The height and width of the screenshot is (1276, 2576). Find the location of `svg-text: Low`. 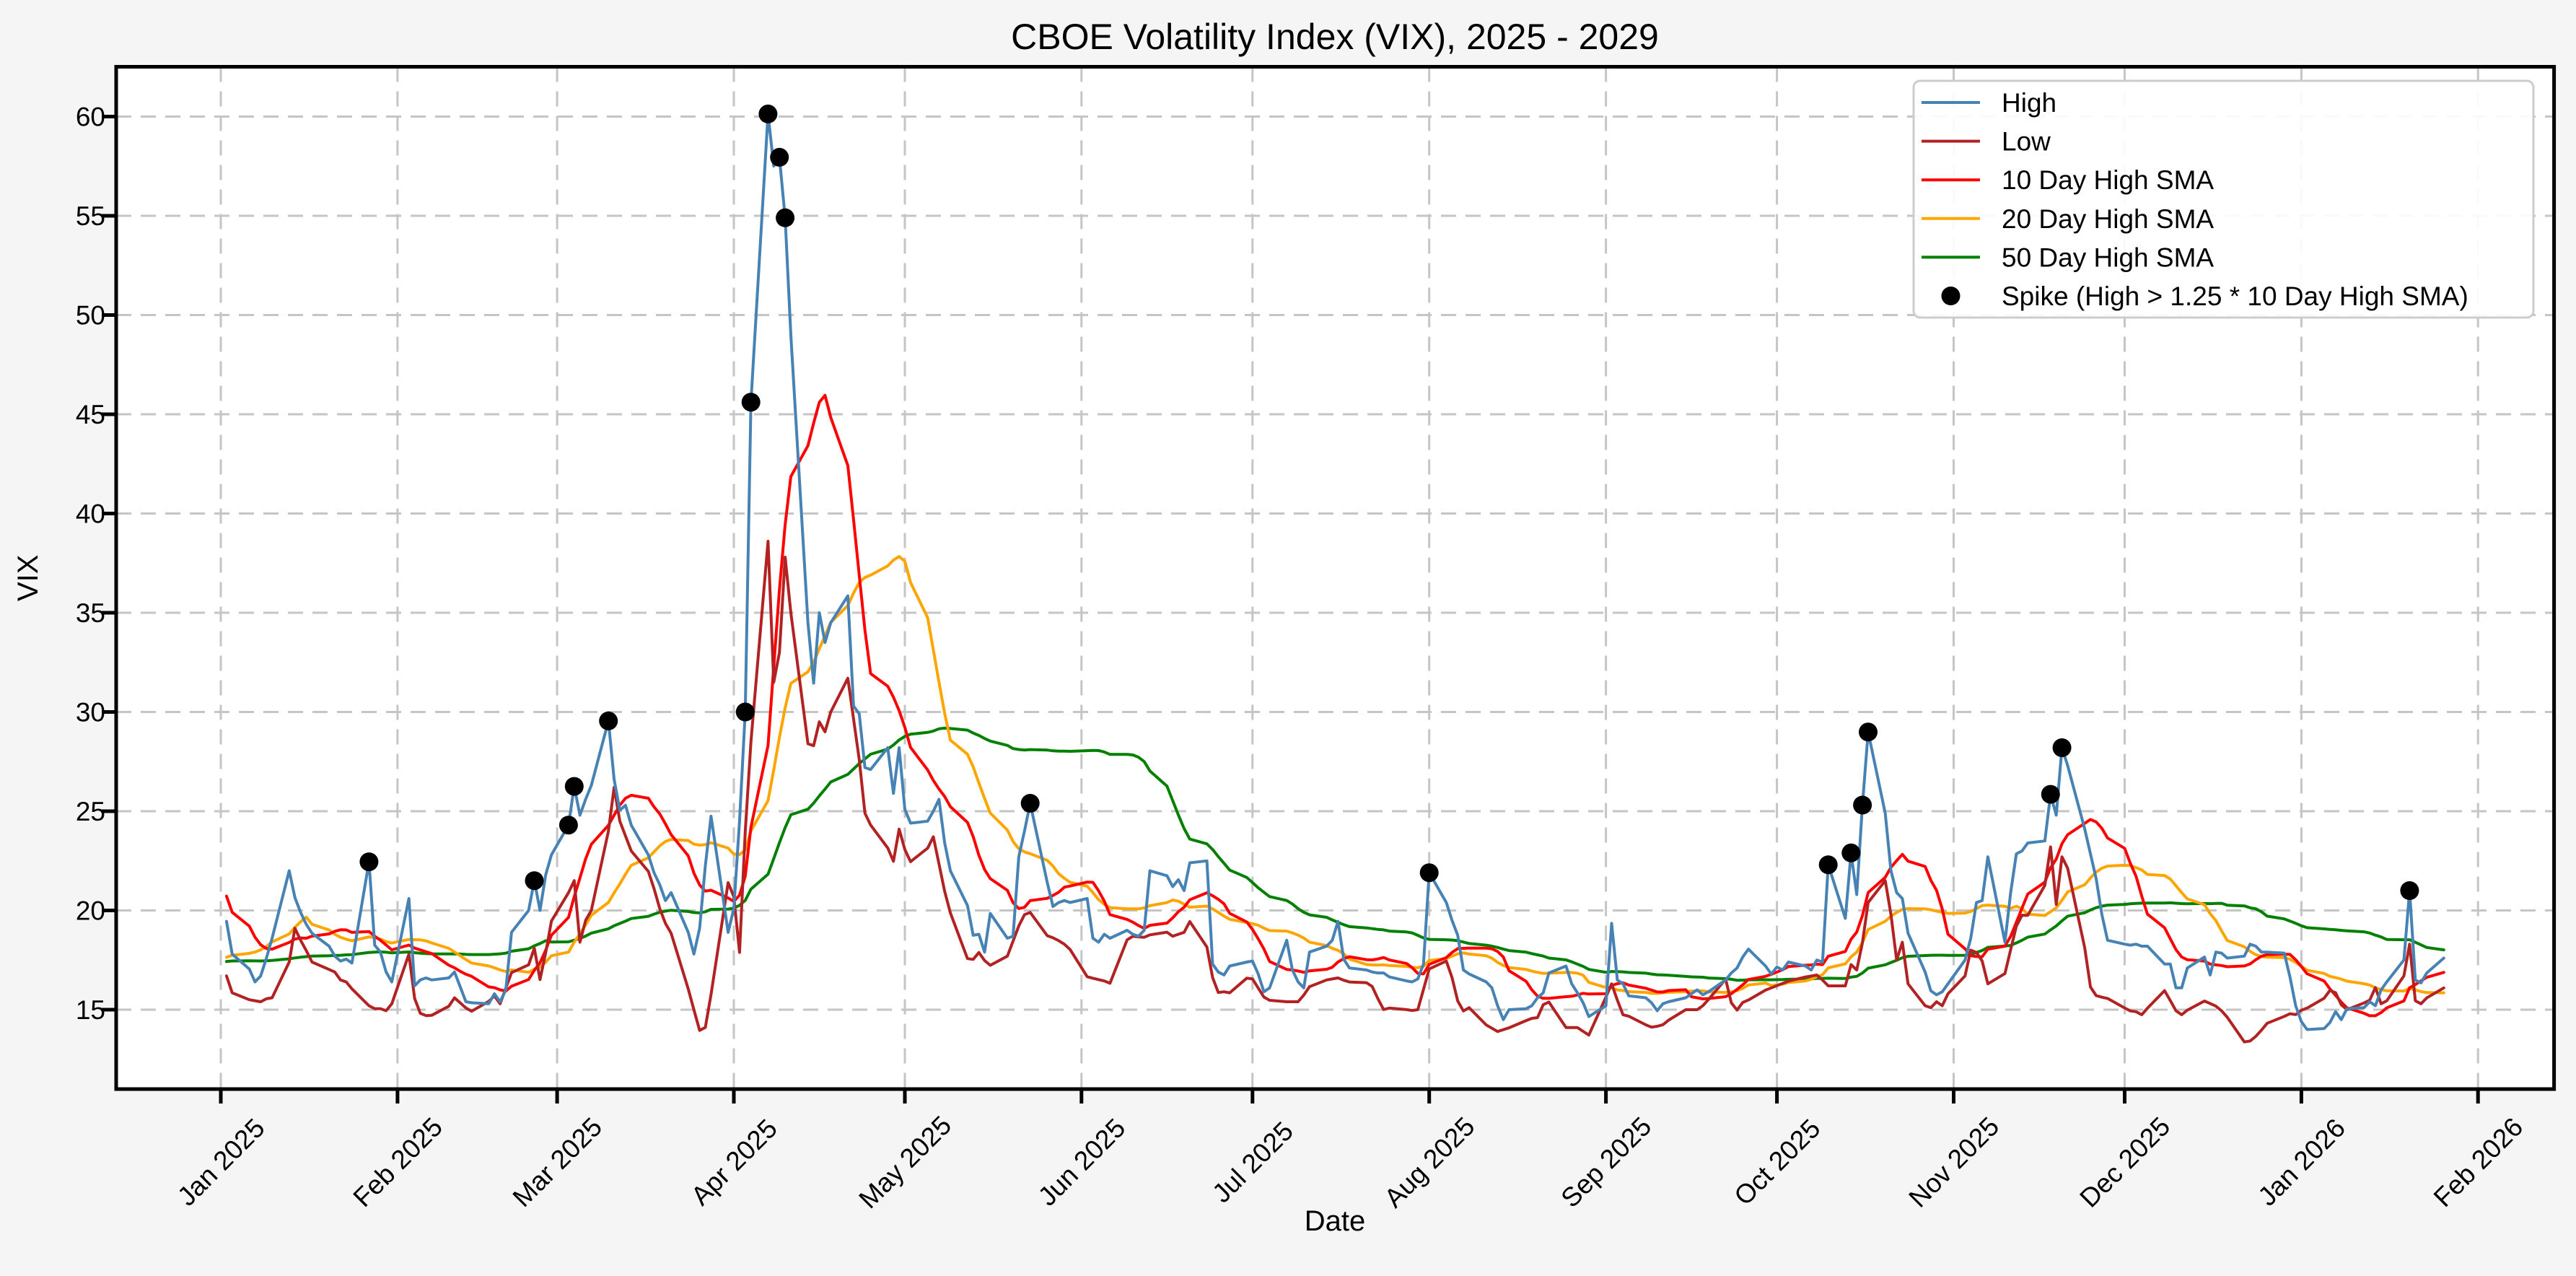

svg-text: Low is located at coordinates (2026, 142).